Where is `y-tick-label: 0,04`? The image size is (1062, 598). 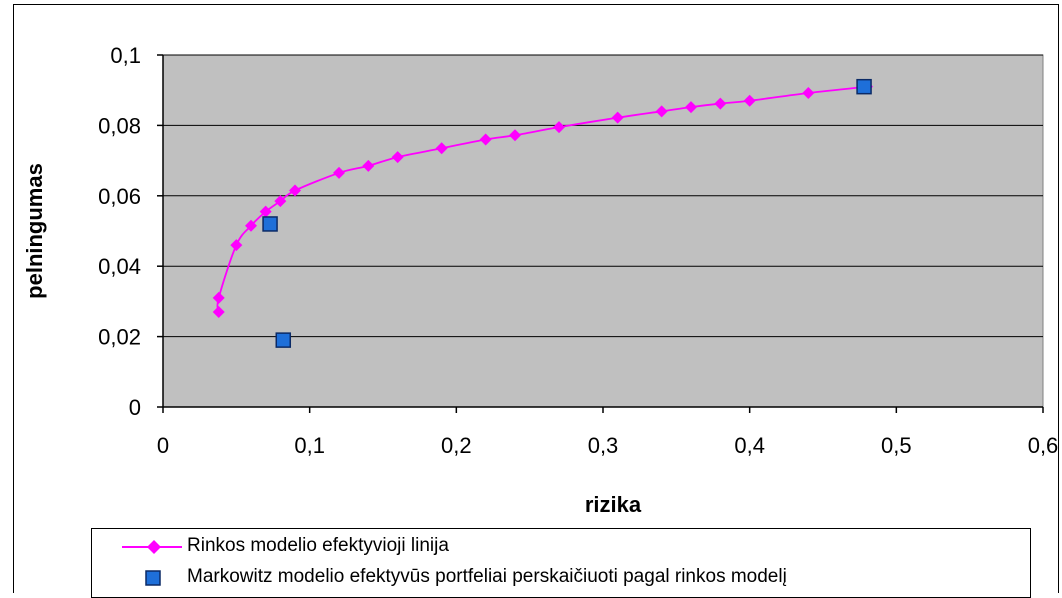
y-tick-label: 0,04 is located at coordinates (119, 266).